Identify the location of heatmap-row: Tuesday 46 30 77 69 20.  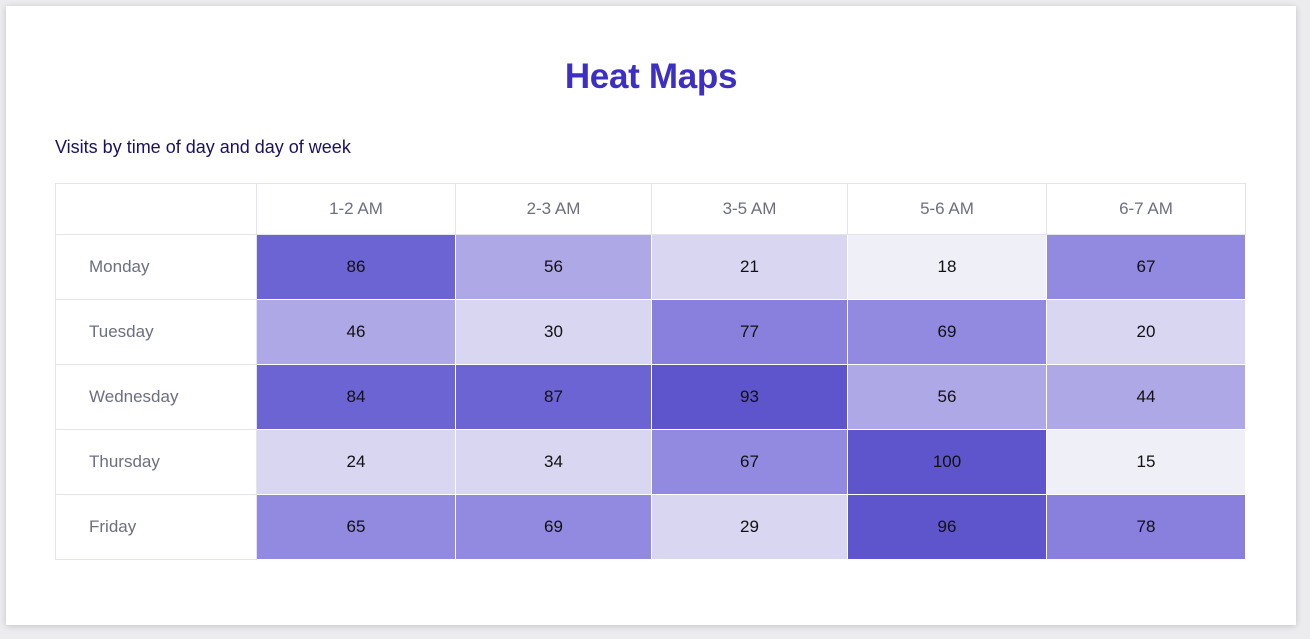
(650, 332).